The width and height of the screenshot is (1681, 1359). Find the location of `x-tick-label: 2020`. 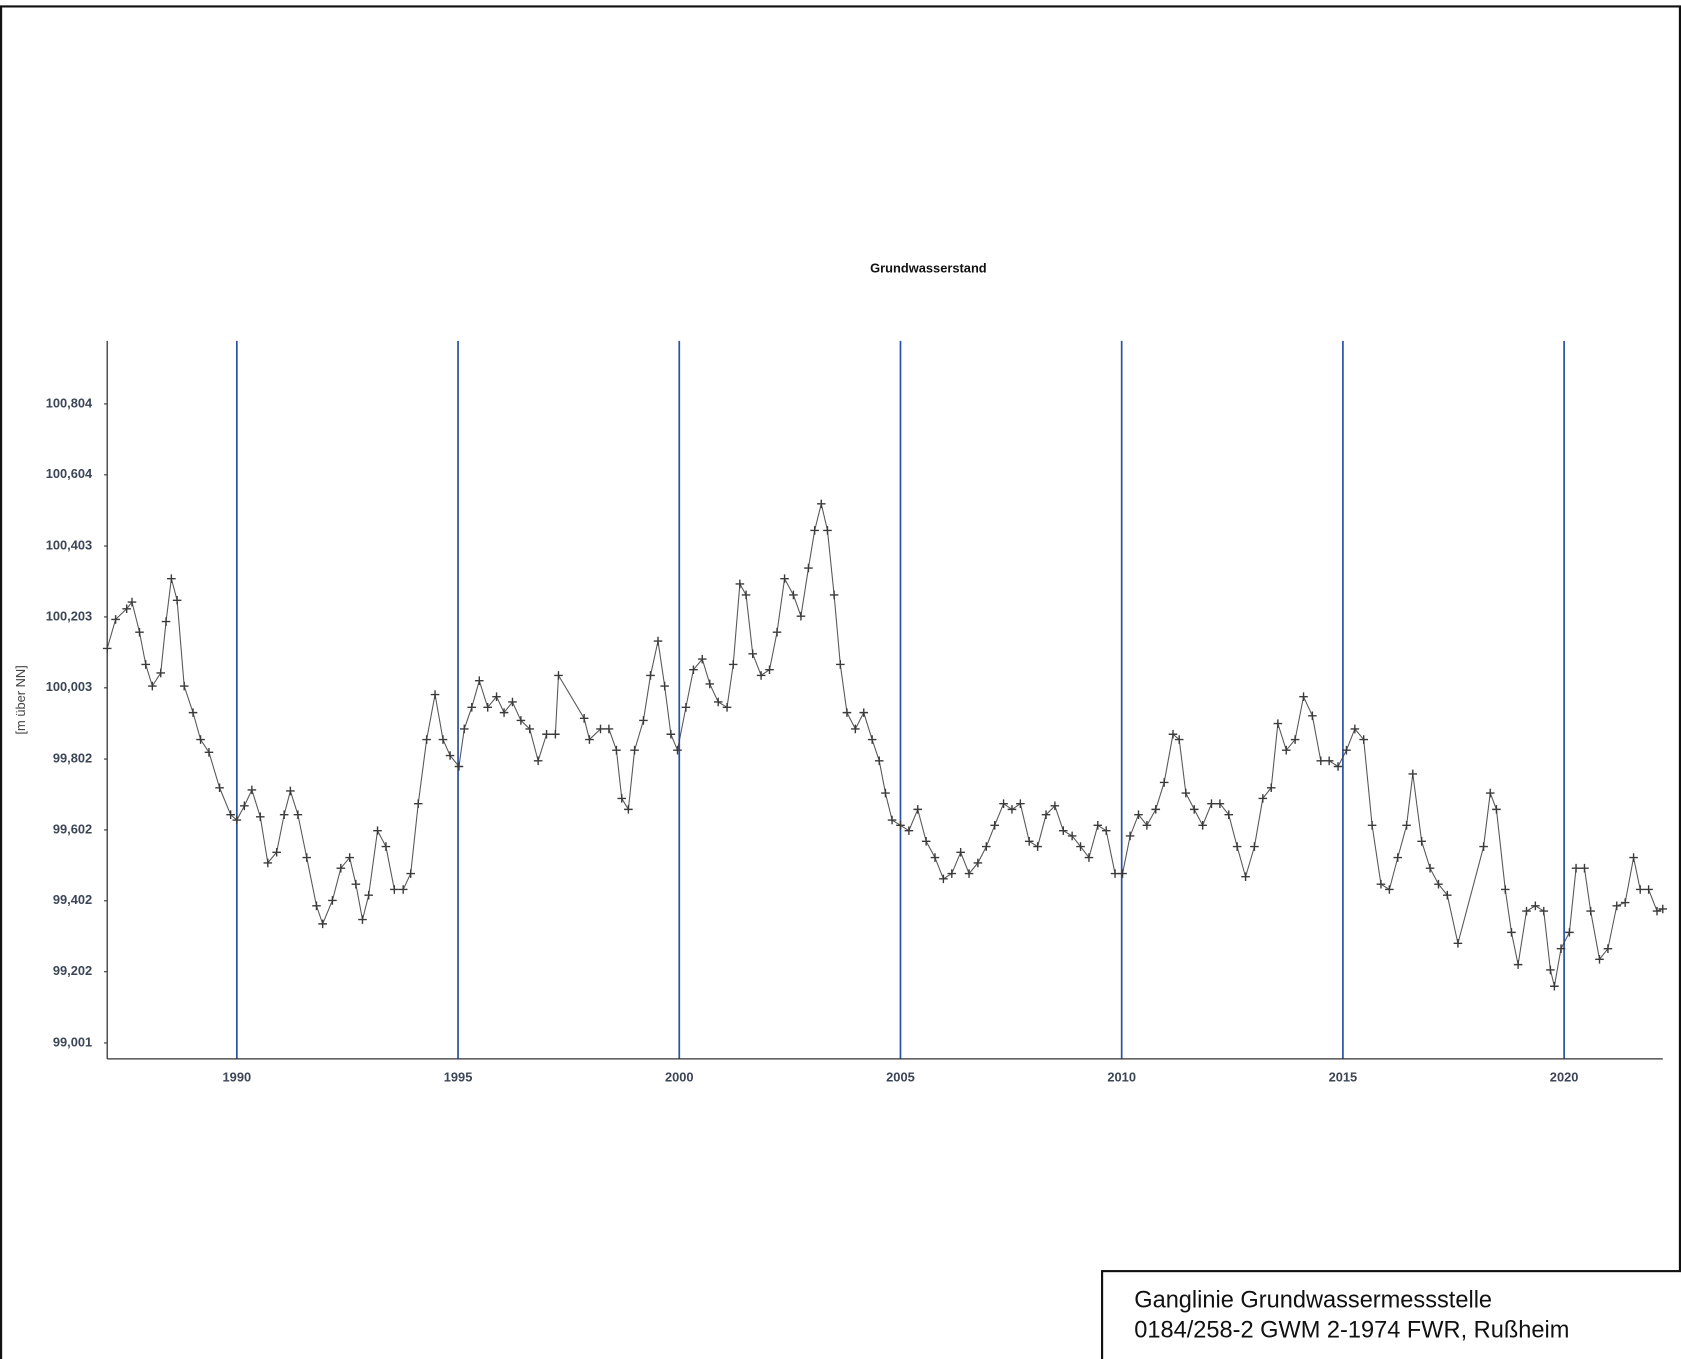

x-tick-label: 2020 is located at coordinates (1564, 1077).